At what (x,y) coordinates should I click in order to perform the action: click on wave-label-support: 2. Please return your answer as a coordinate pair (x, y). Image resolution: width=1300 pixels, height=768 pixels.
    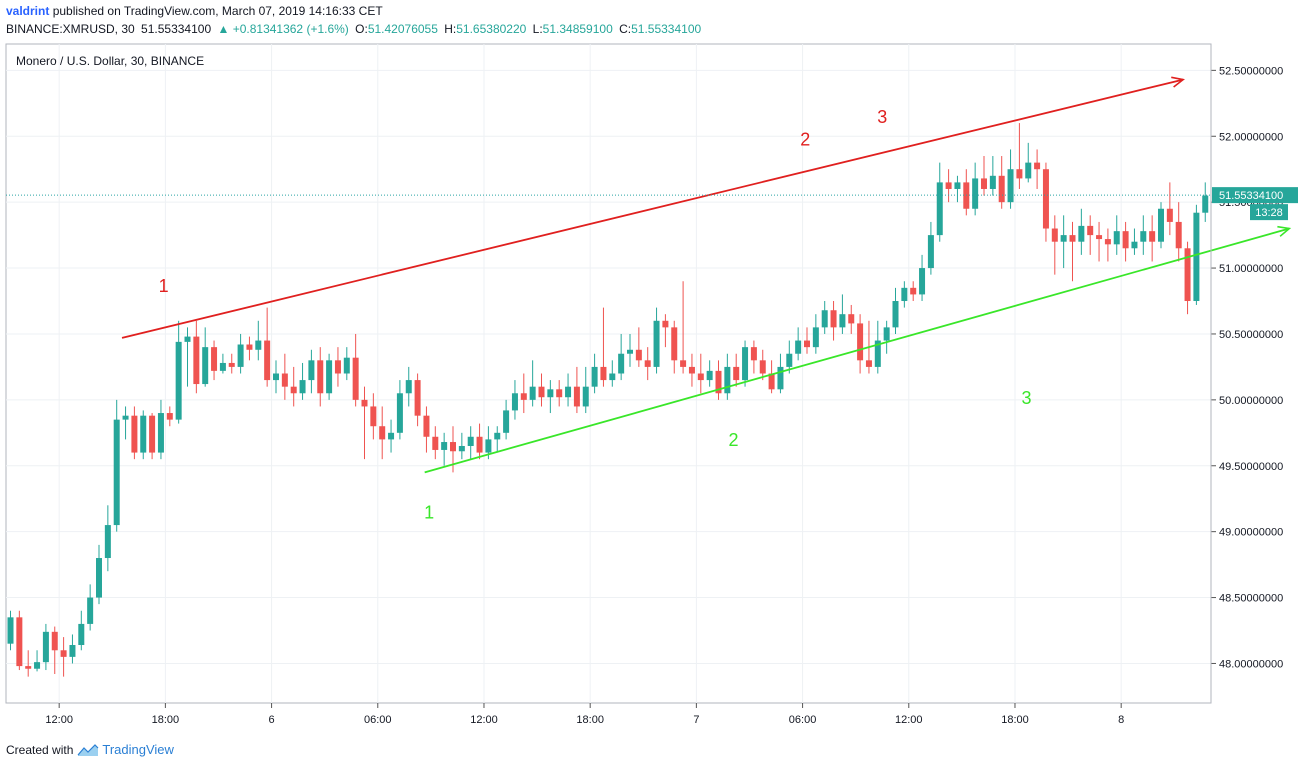
    Looking at the image, I should click on (734, 440).